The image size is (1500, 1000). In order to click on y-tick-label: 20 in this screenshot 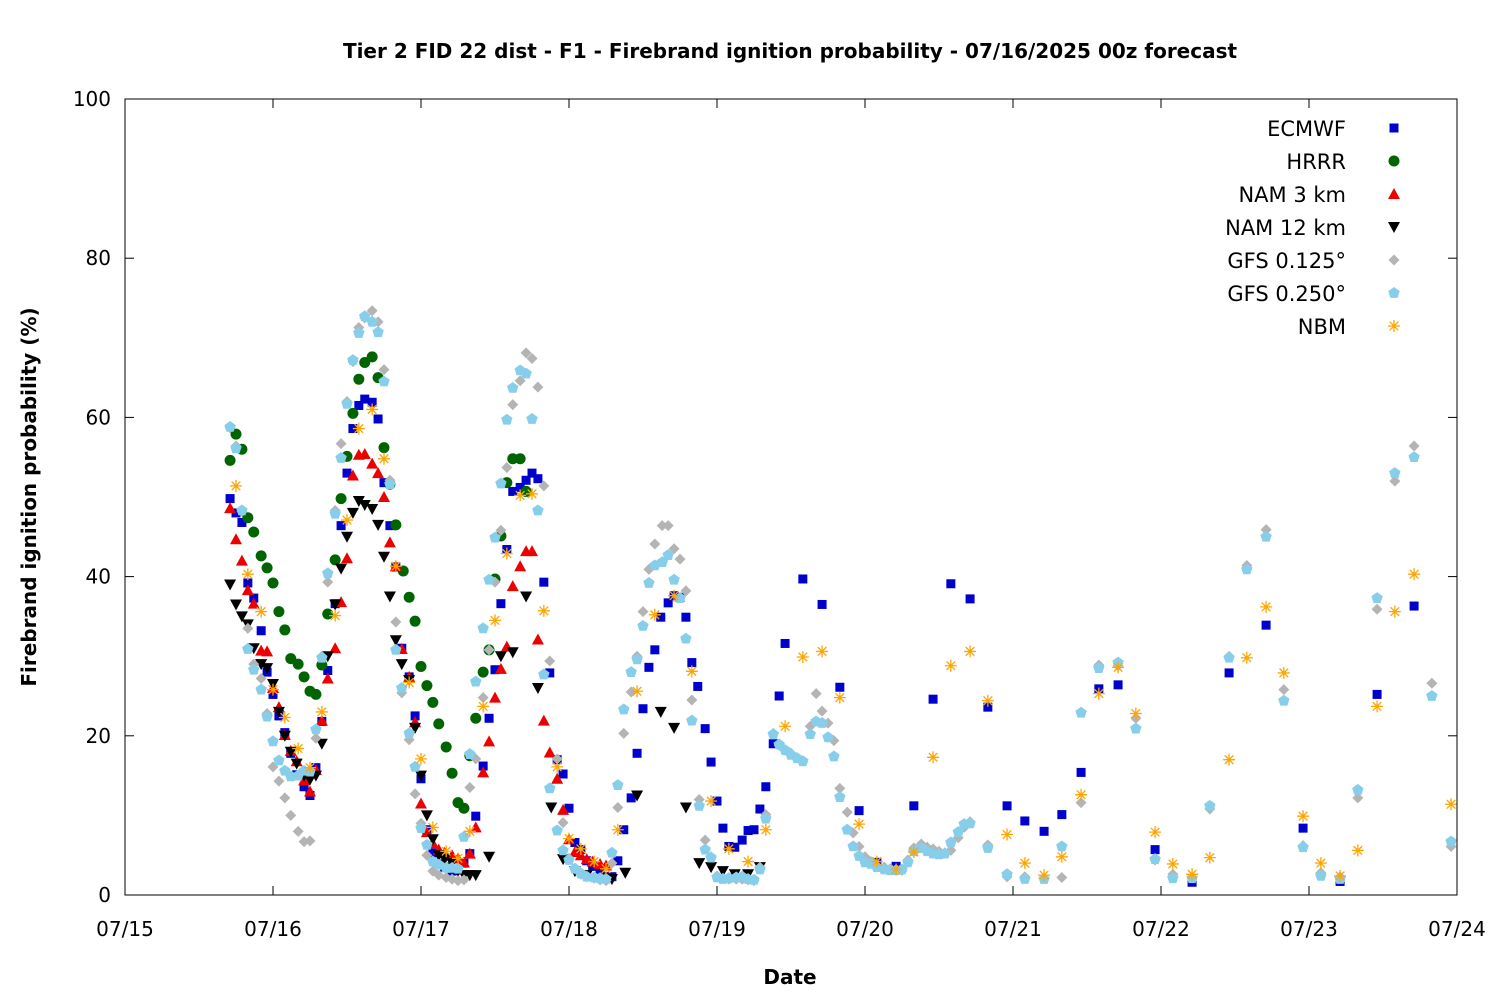, I will do `click(98, 736)`.